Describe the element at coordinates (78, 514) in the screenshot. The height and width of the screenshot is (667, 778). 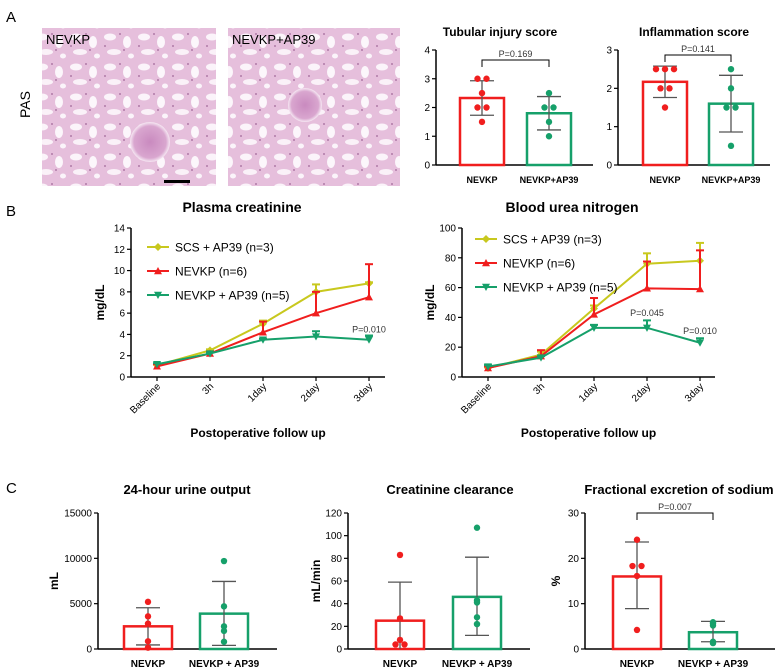
I see `y-tick-label: 15000` at that location.